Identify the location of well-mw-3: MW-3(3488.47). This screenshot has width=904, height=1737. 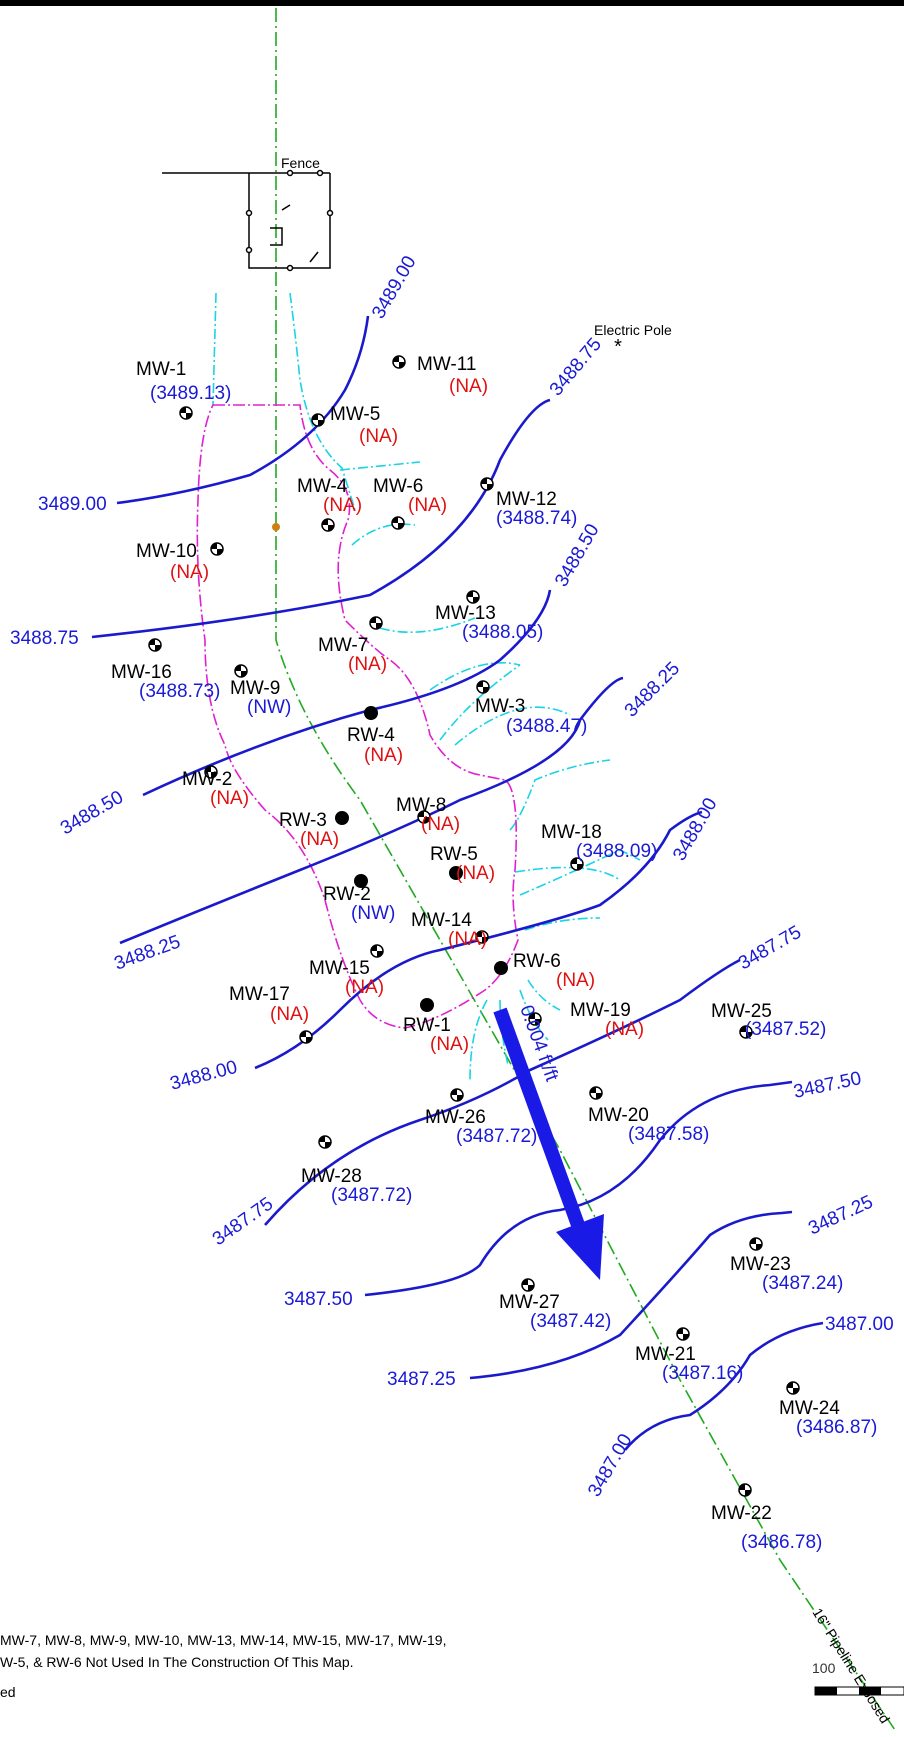
(531, 708).